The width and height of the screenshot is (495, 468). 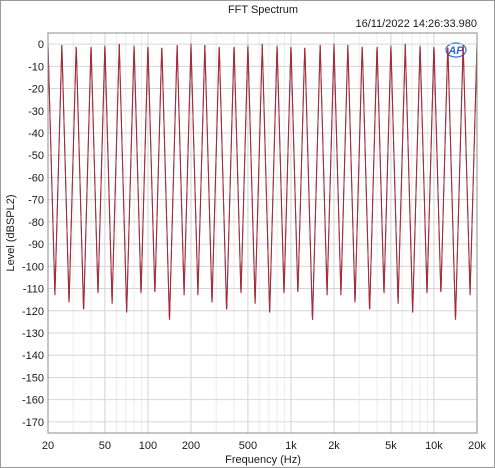 I want to click on x-tick-label: 20, so click(x=48, y=446).